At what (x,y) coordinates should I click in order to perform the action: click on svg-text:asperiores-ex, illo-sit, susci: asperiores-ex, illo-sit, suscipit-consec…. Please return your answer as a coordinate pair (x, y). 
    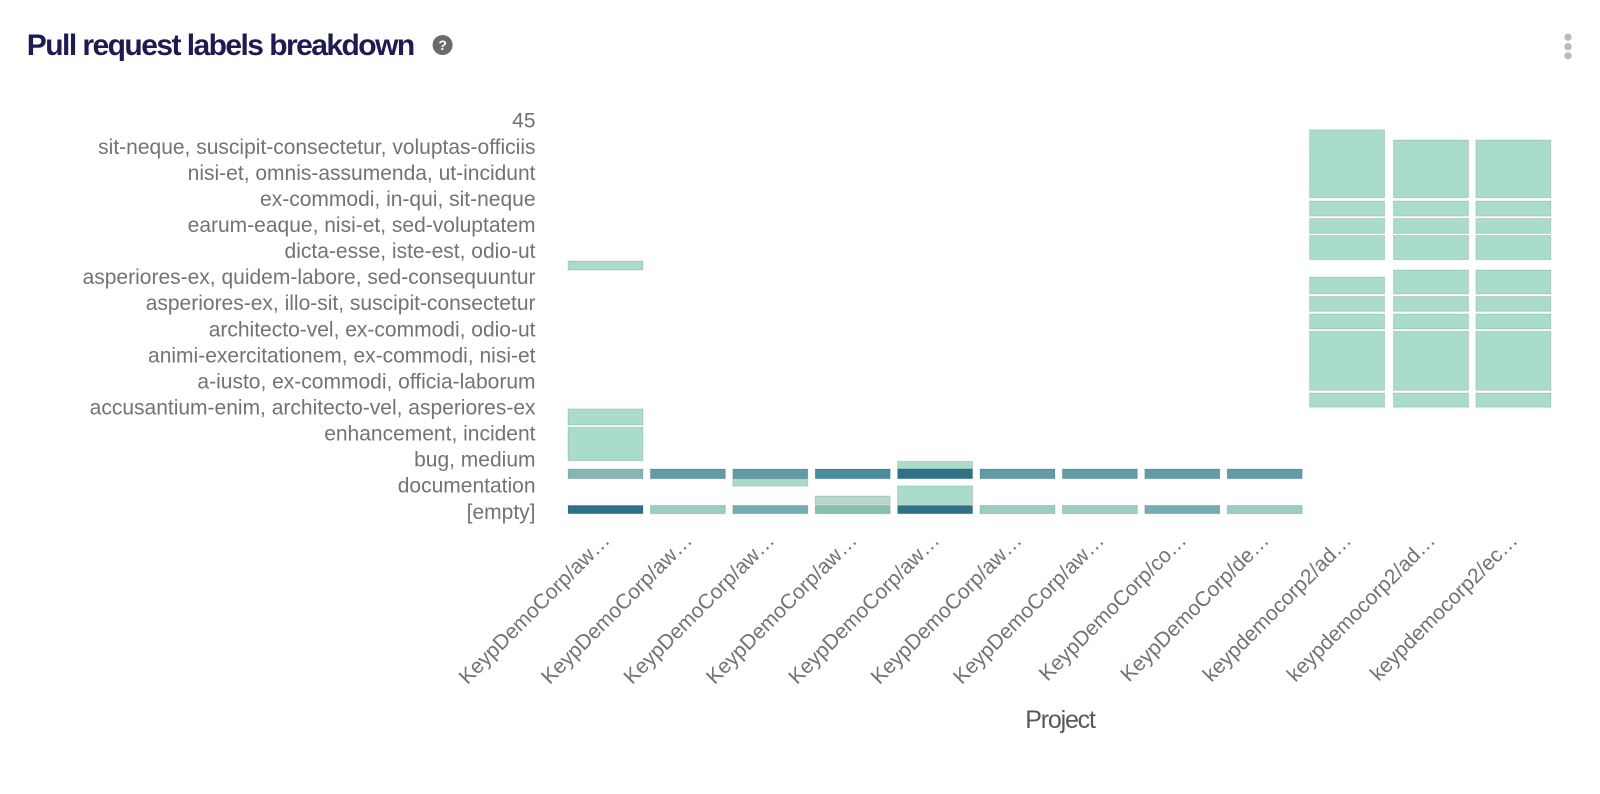
    Looking at the image, I should click on (341, 303).